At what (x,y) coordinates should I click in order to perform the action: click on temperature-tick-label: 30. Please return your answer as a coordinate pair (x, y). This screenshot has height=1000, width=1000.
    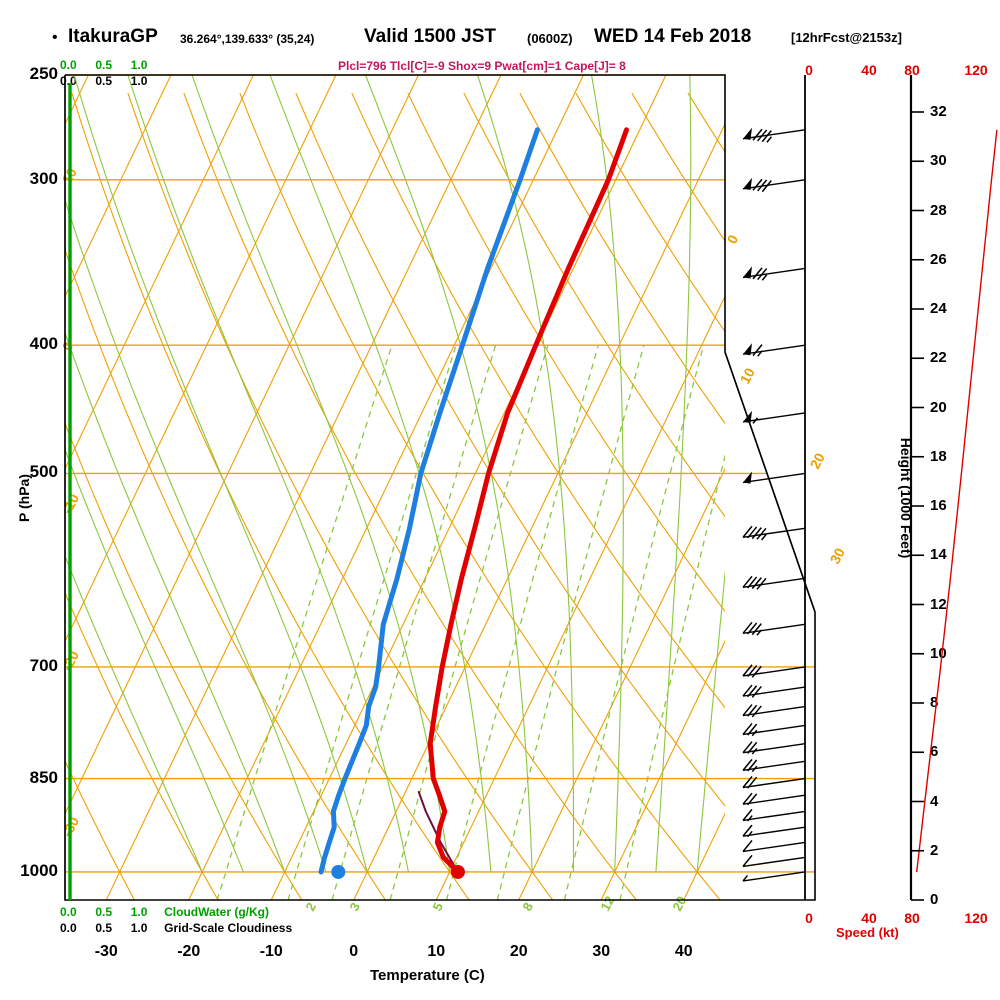
    Looking at the image, I should click on (601, 951).